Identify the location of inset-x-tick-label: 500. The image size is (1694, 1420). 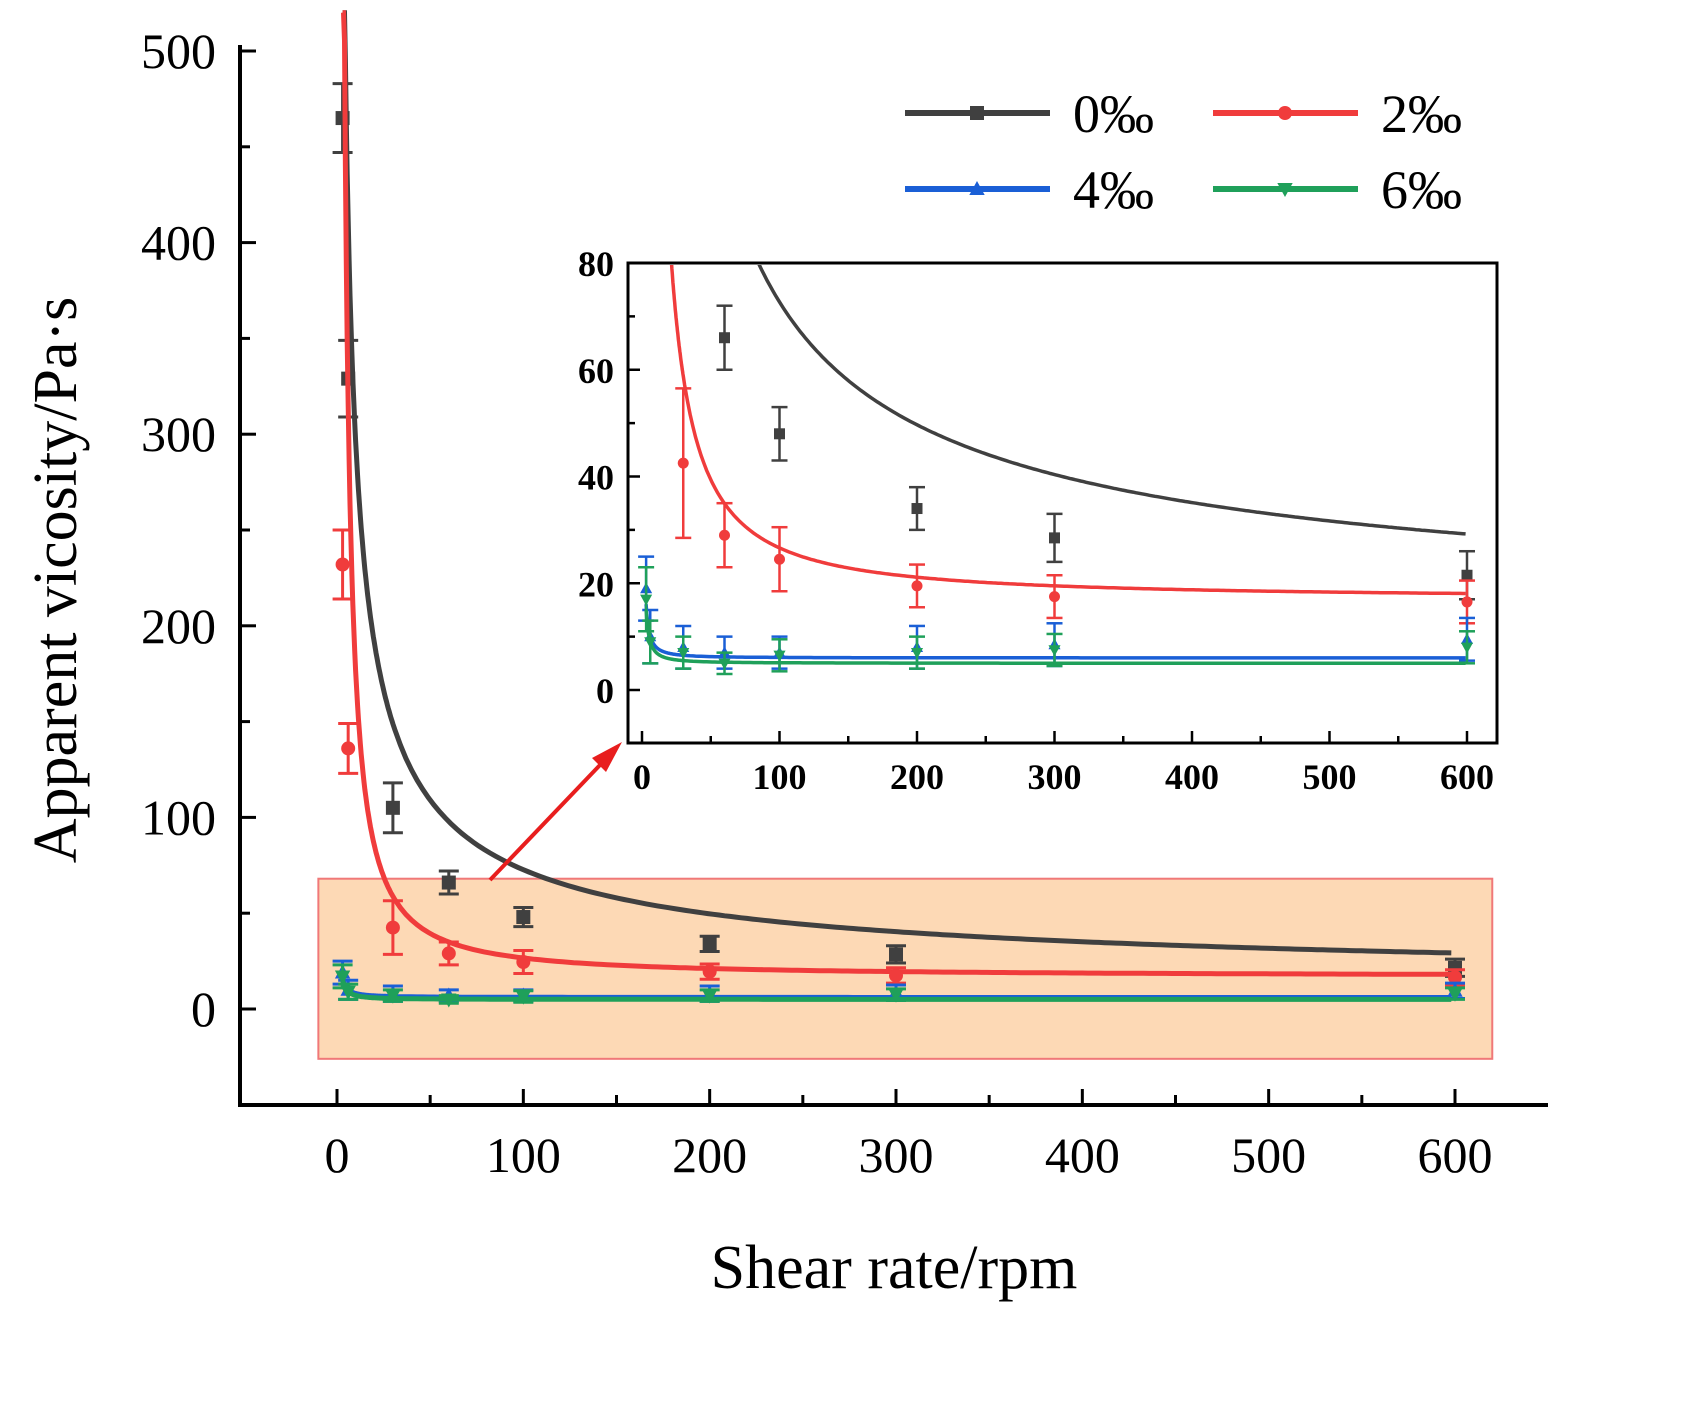
(1330, 777).